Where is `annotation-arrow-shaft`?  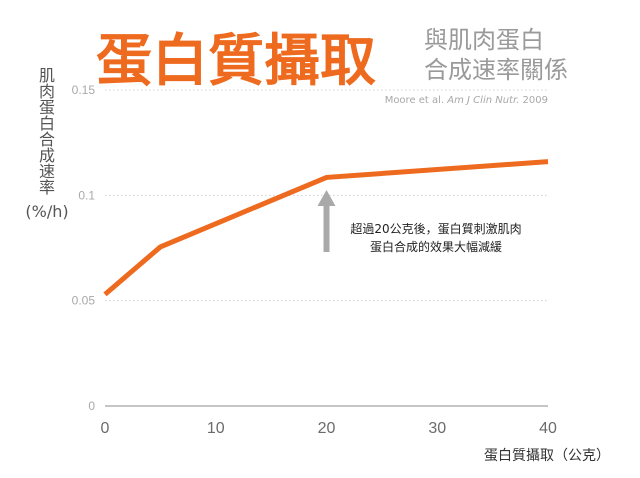 annotation-arrow-shaft is located at coordinates (326, 228).